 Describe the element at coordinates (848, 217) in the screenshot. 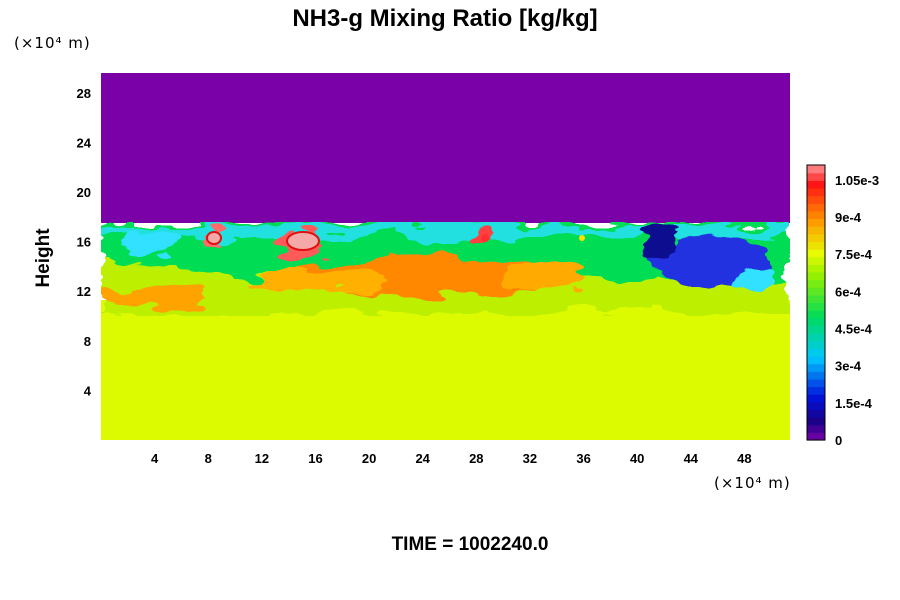

I see `colorbar-tick-label: 9e-4` at that location.